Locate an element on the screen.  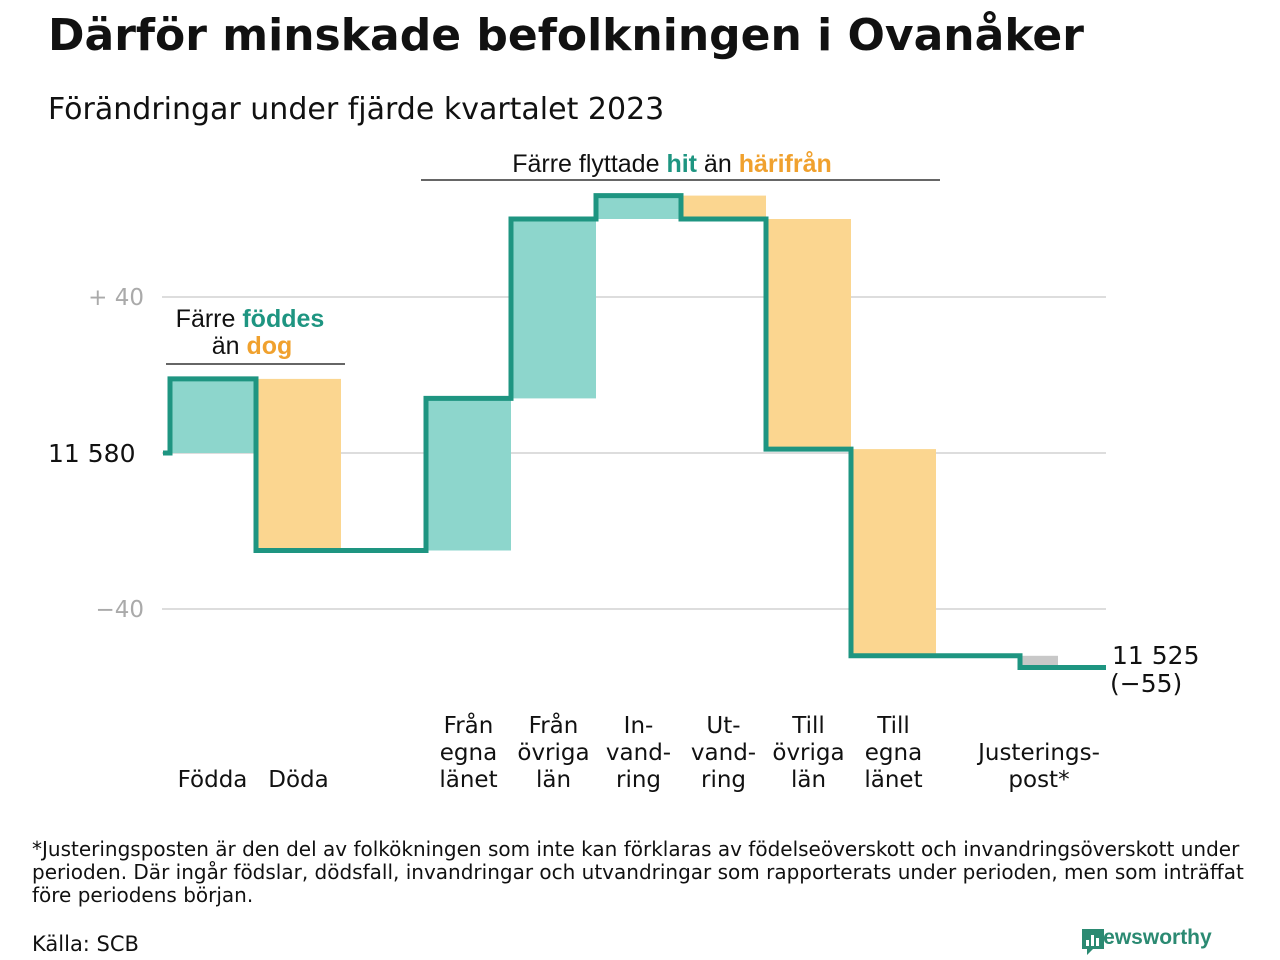
annotation-migration-part: härifrån is located at coordinates (785, 164).